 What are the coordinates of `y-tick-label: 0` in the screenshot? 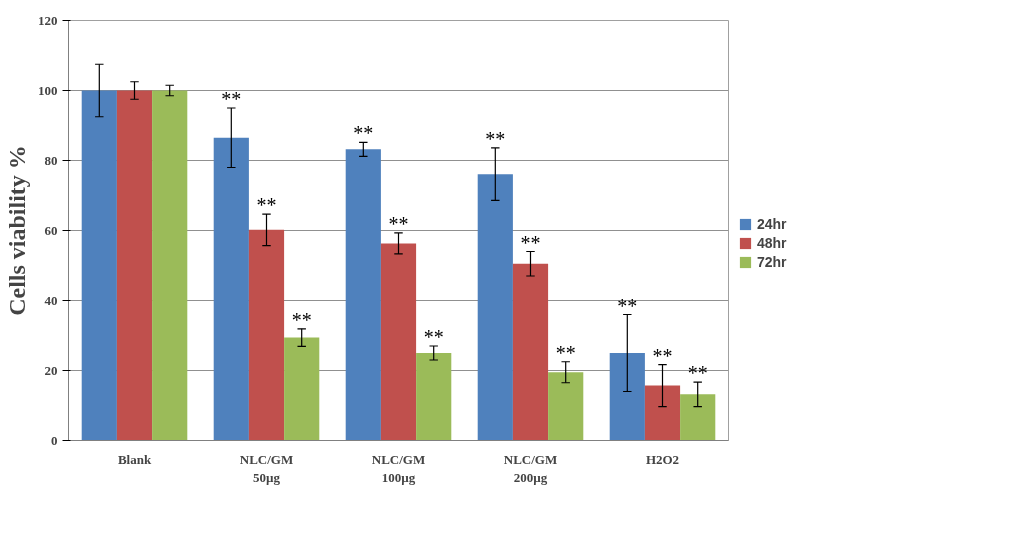 It's located at (54, 440).